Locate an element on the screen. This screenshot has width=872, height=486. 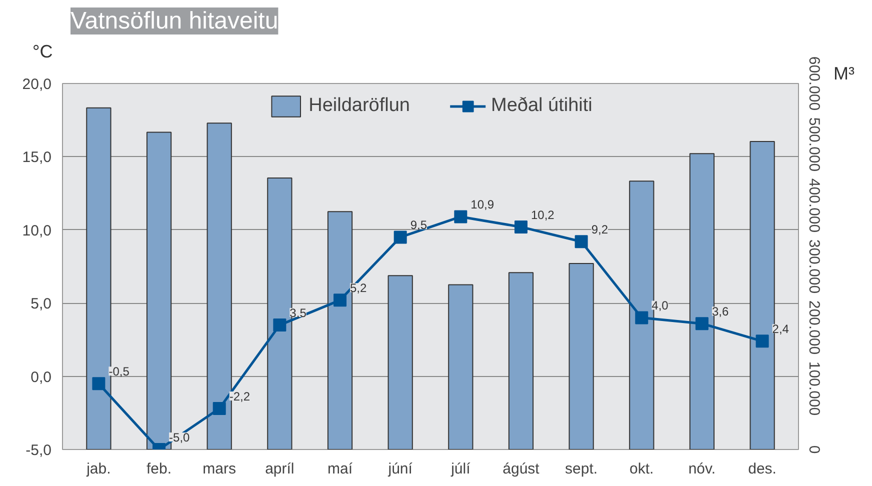
data-label: 3,6 is located at coordinates (720, 311).